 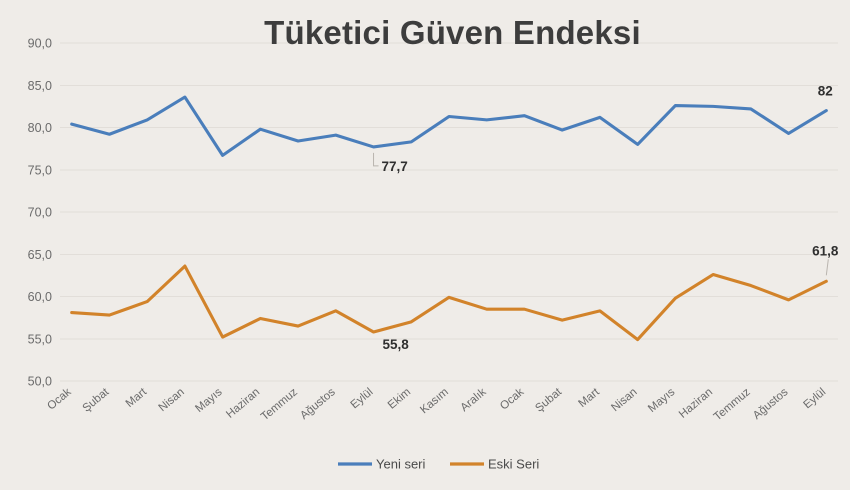 I want to click on y-axis-tick-label: 50,0, so click(x=40, y=382).